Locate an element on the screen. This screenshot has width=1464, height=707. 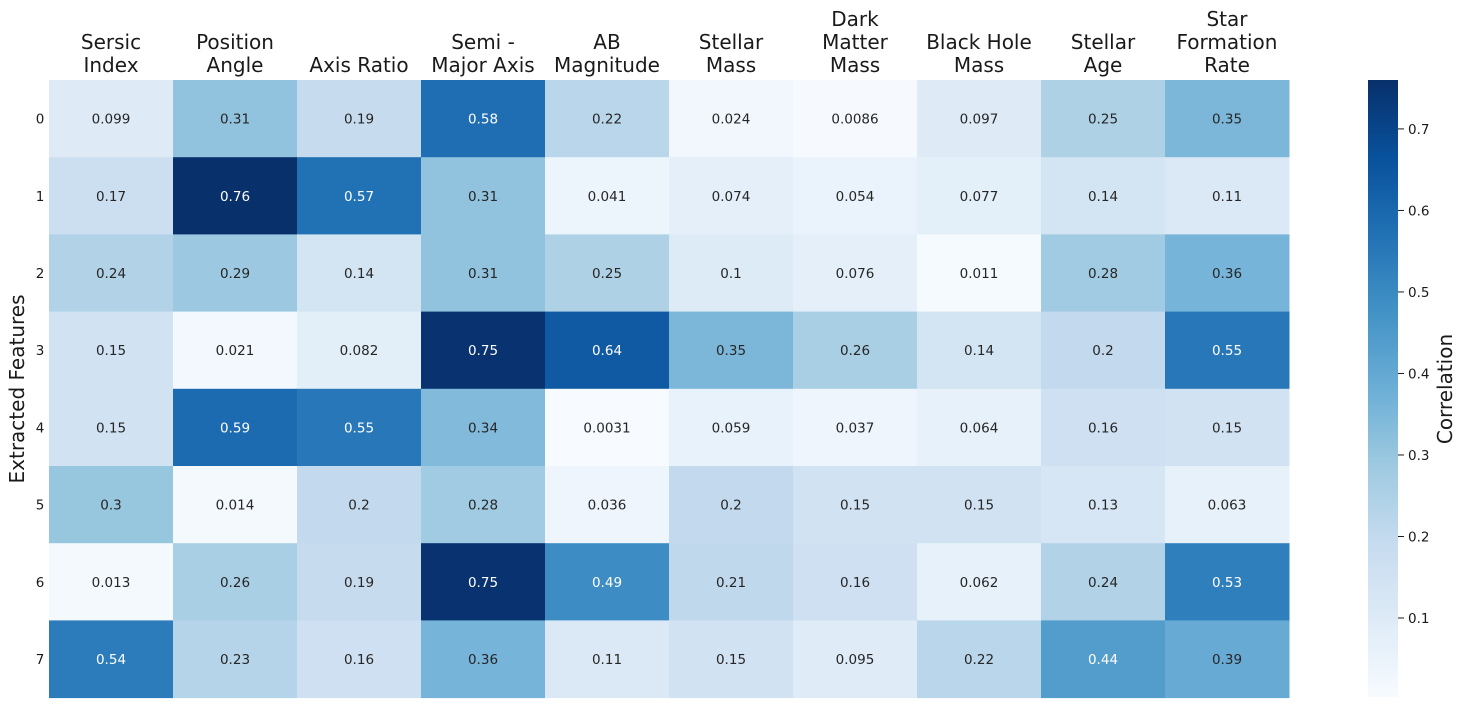
colorbar-label: Correlation is located at coordinates (1445, 389).